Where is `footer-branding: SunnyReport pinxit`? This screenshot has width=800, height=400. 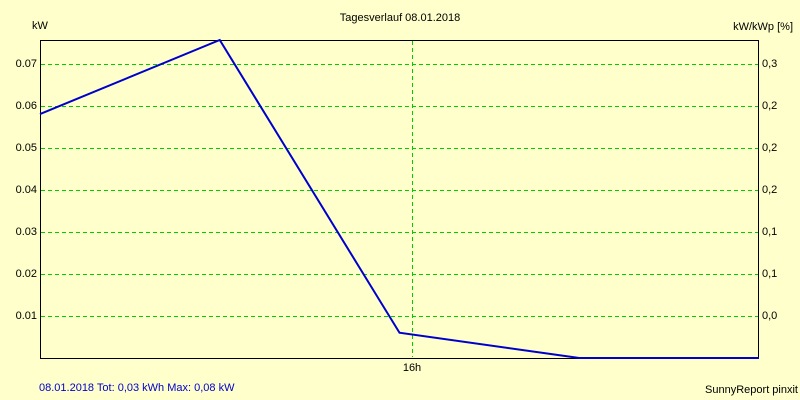 footer-branding: SunnyReport pinxit is located at coordinates (751, 390).